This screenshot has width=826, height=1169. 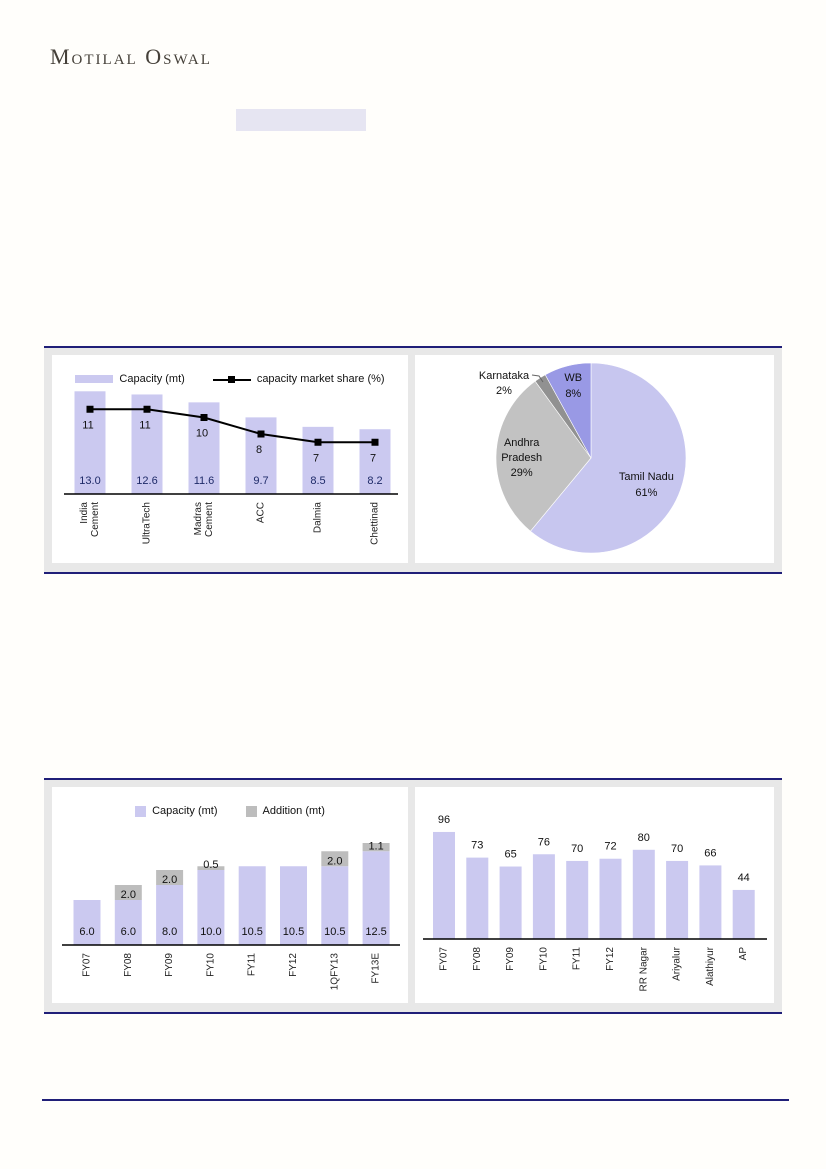 I want to click on combo-chart-legend: Capacity (mt) capacity market share (%), so click(x=230, y=370).